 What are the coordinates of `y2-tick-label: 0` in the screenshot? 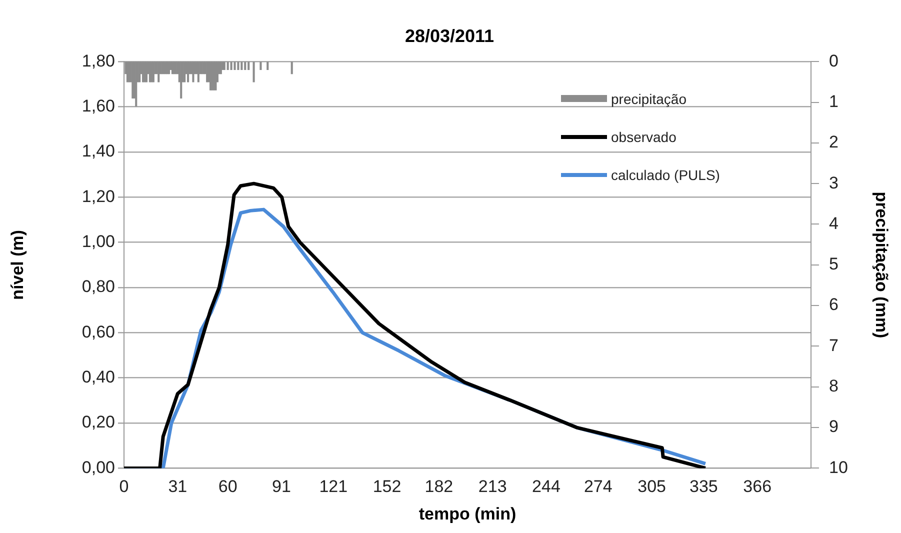 It's located at (833, 60).